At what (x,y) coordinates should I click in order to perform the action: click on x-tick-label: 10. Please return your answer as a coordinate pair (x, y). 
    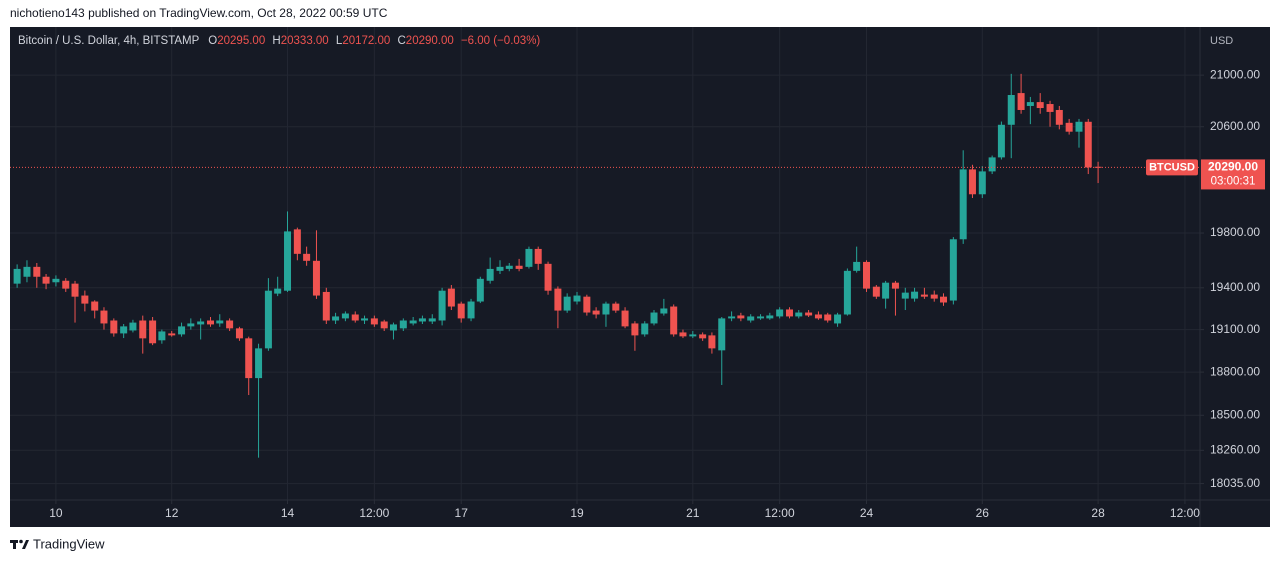
    Looking at the image, I should click on (56, 513).